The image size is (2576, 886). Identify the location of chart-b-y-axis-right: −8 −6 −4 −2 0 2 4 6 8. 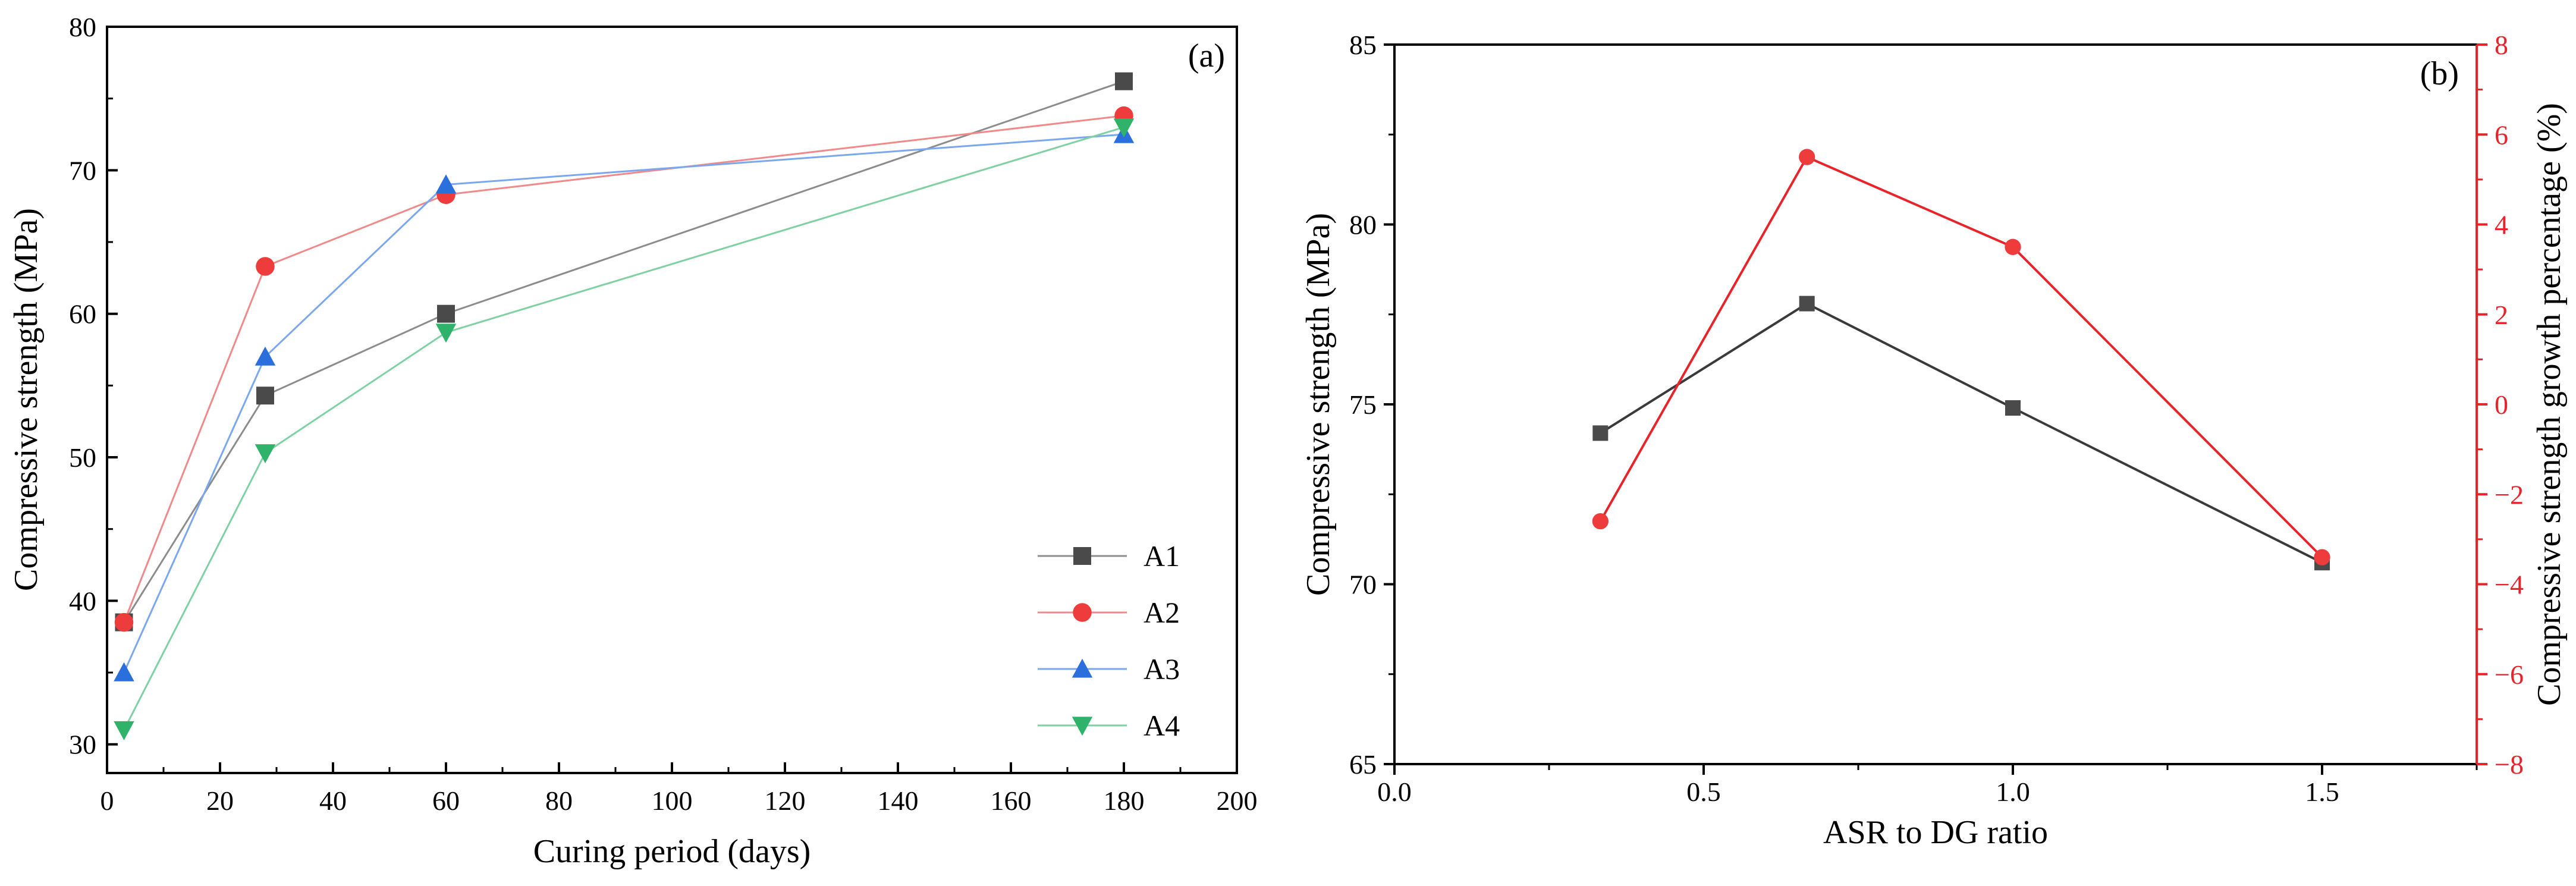
(2500, 405).